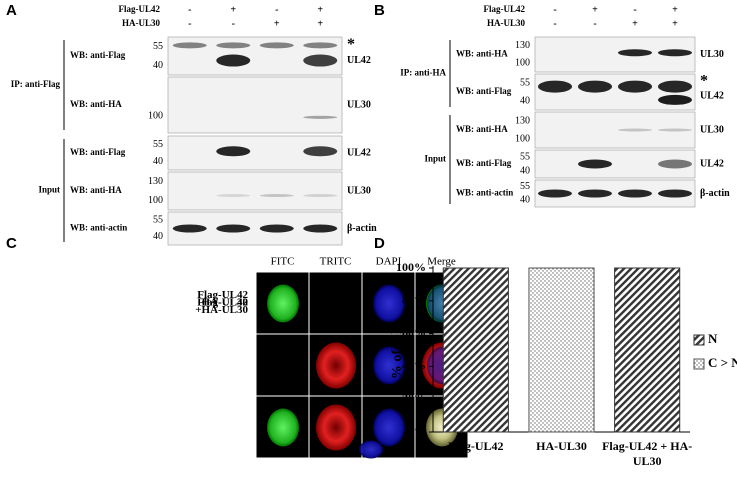  Describe the element at coordinates (713, 338) in the screenshot. I see `legend-label: N` at that location.